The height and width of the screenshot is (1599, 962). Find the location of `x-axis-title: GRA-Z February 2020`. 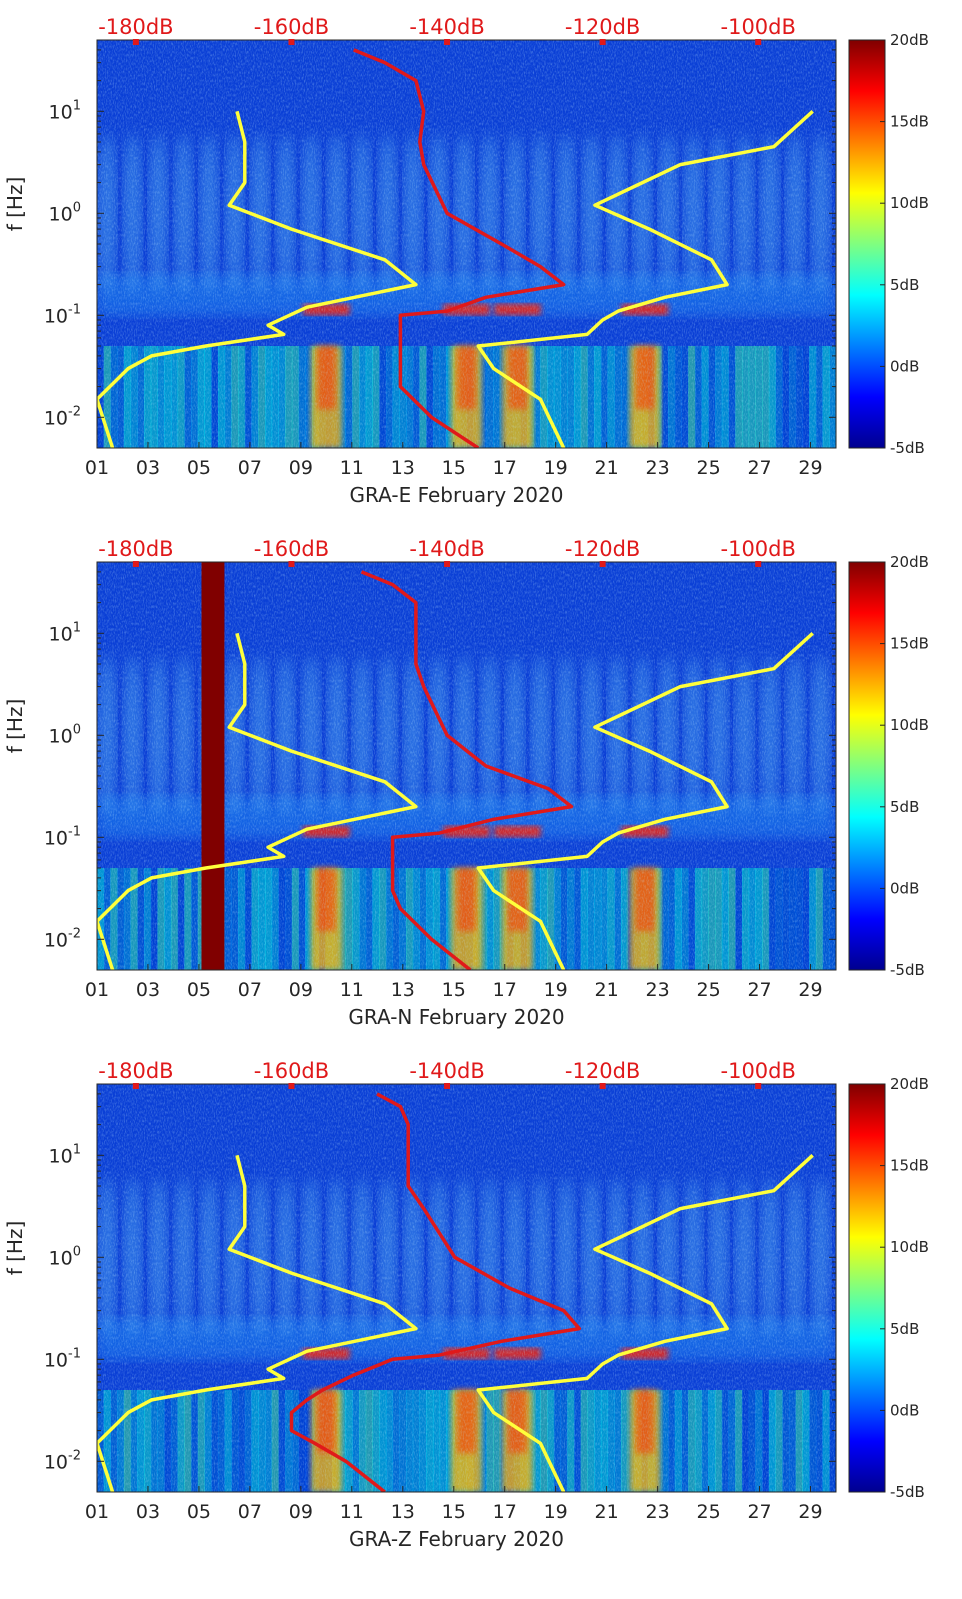

x-axis-title: GRA-Z February 2020 is located at coordinates (456, 1539).